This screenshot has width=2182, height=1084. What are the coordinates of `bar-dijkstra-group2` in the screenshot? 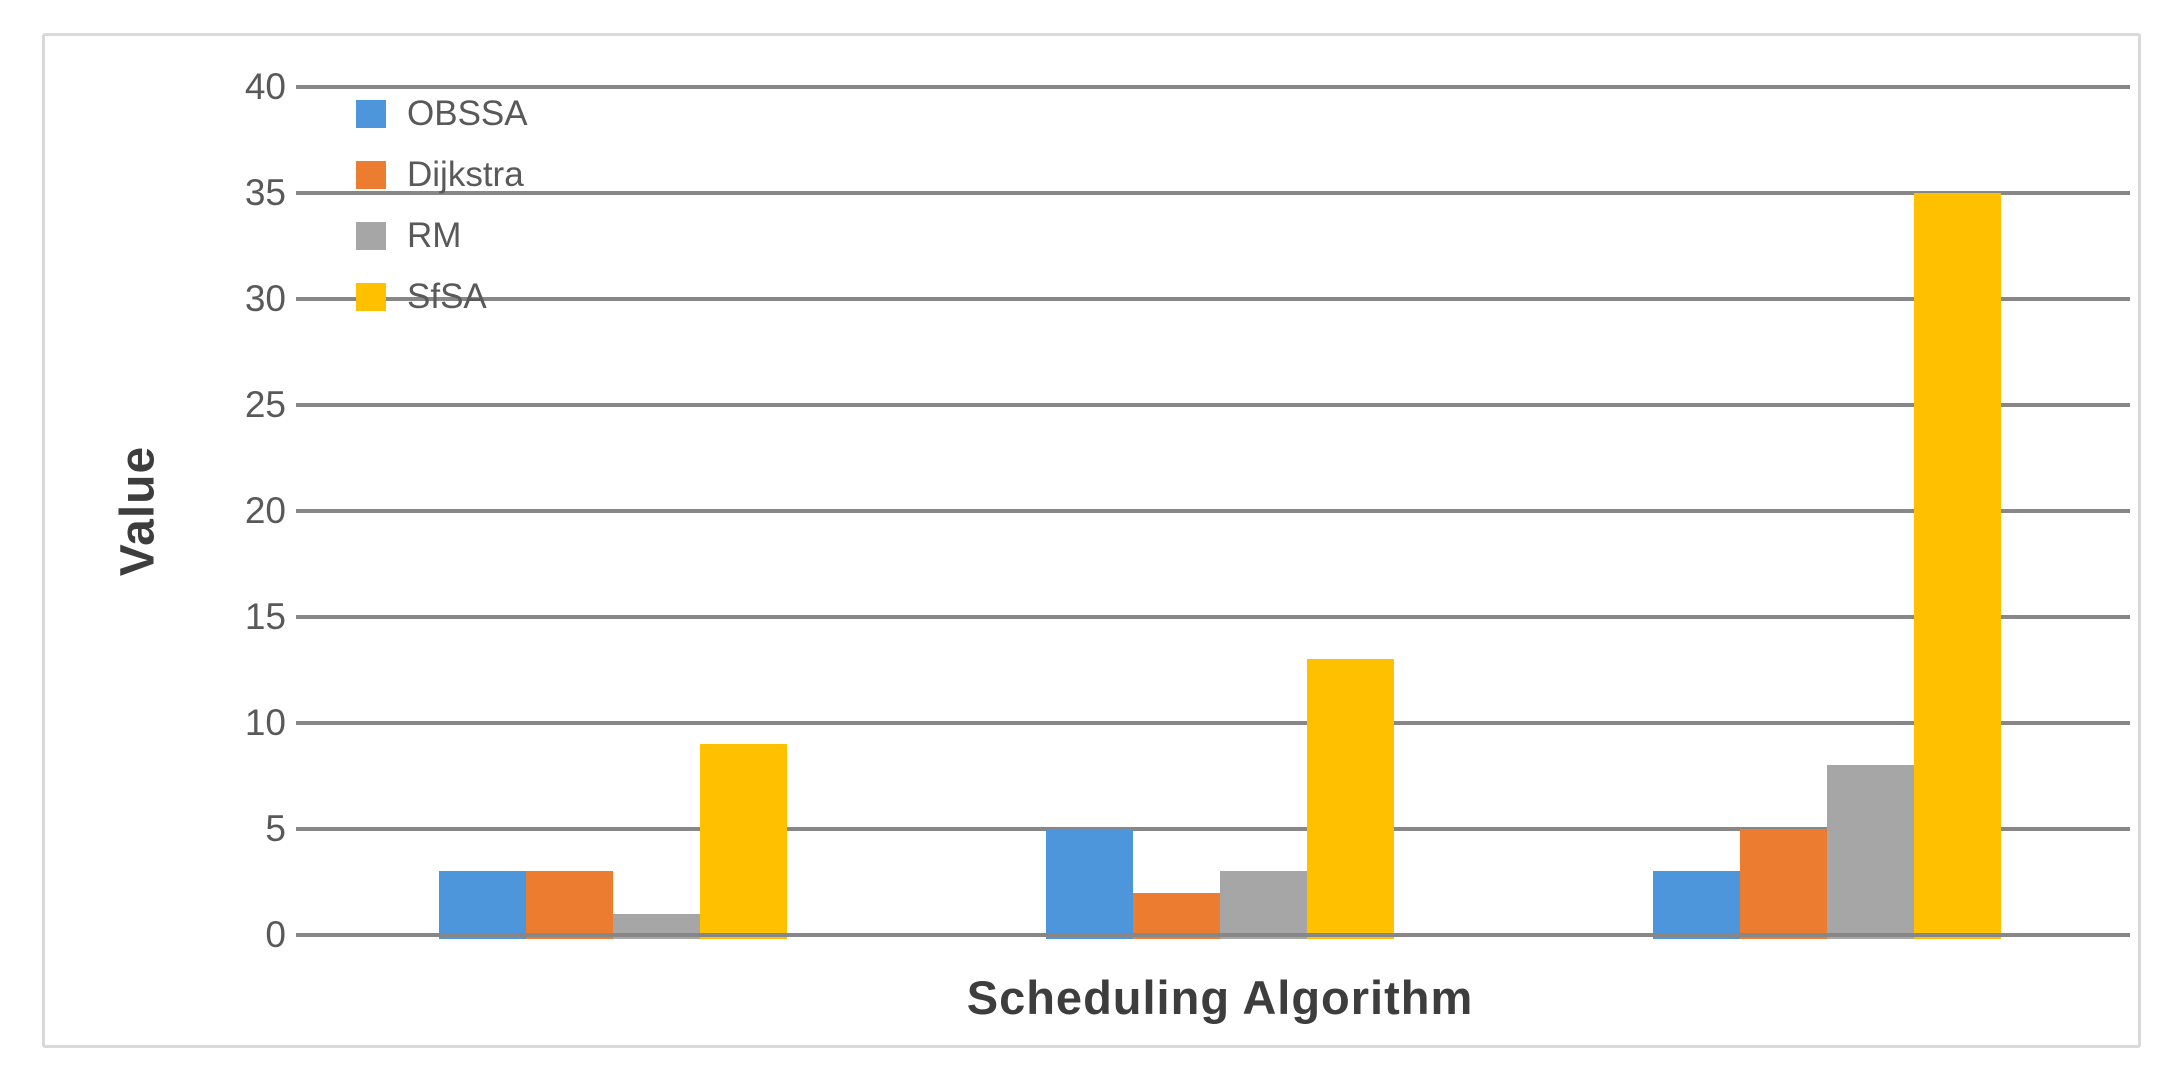 It's located at (1176, 915).